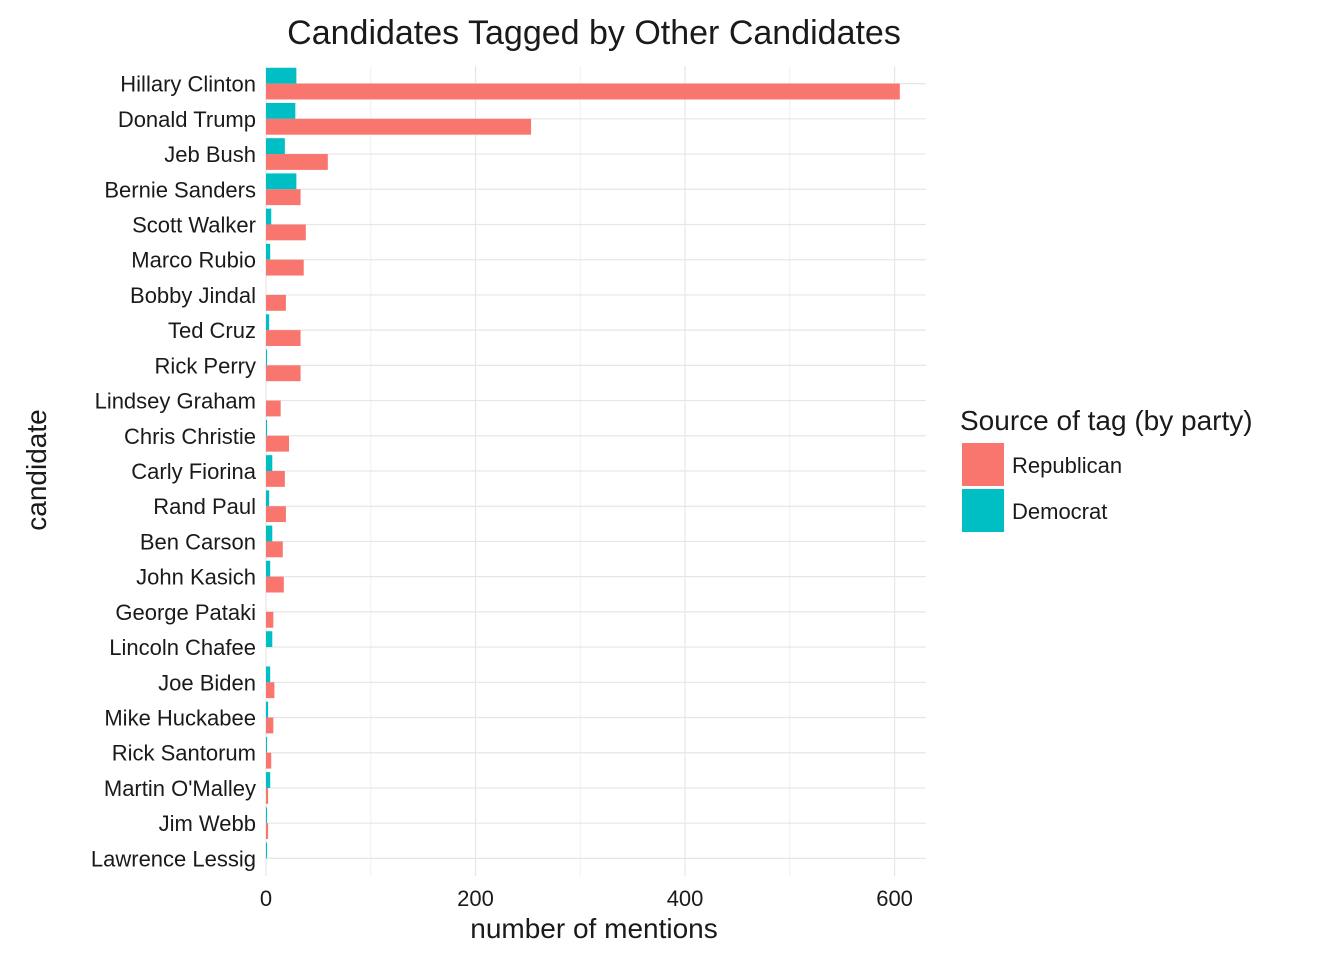 The width and height of the screenshot is (1344, 960). I want to click on legend-label: Republican, so click(1067, 465).